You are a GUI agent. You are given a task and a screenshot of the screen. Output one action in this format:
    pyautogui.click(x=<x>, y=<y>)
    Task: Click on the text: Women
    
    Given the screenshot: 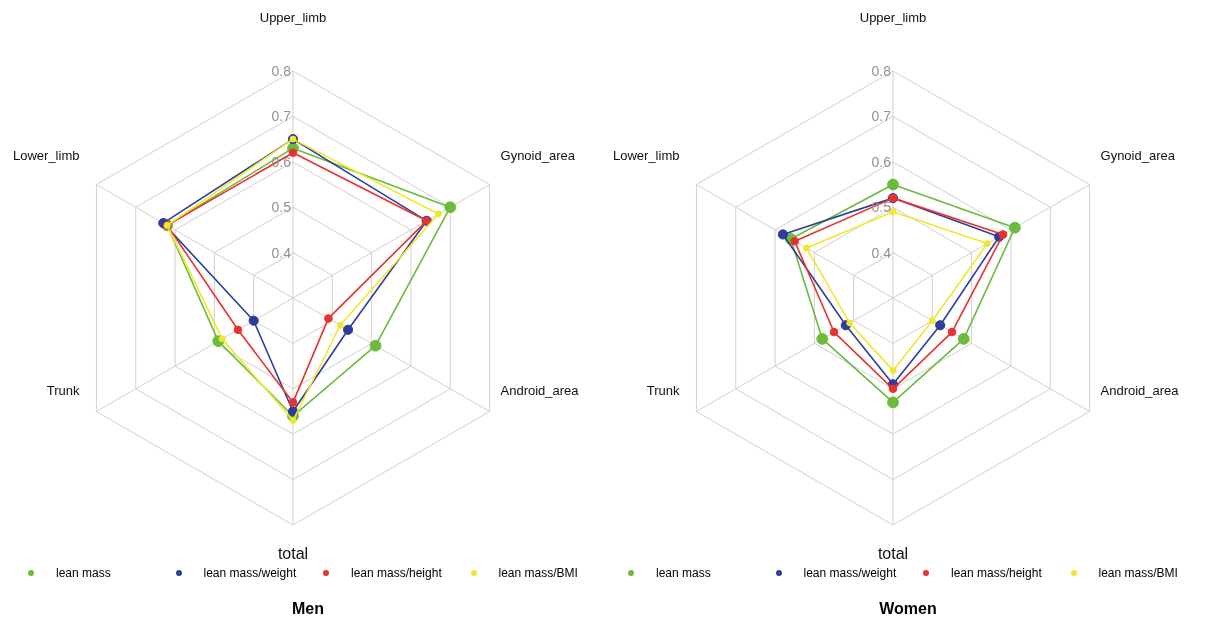 What is the action you would take?
    pyautogui.click(x=908, y=609)
    